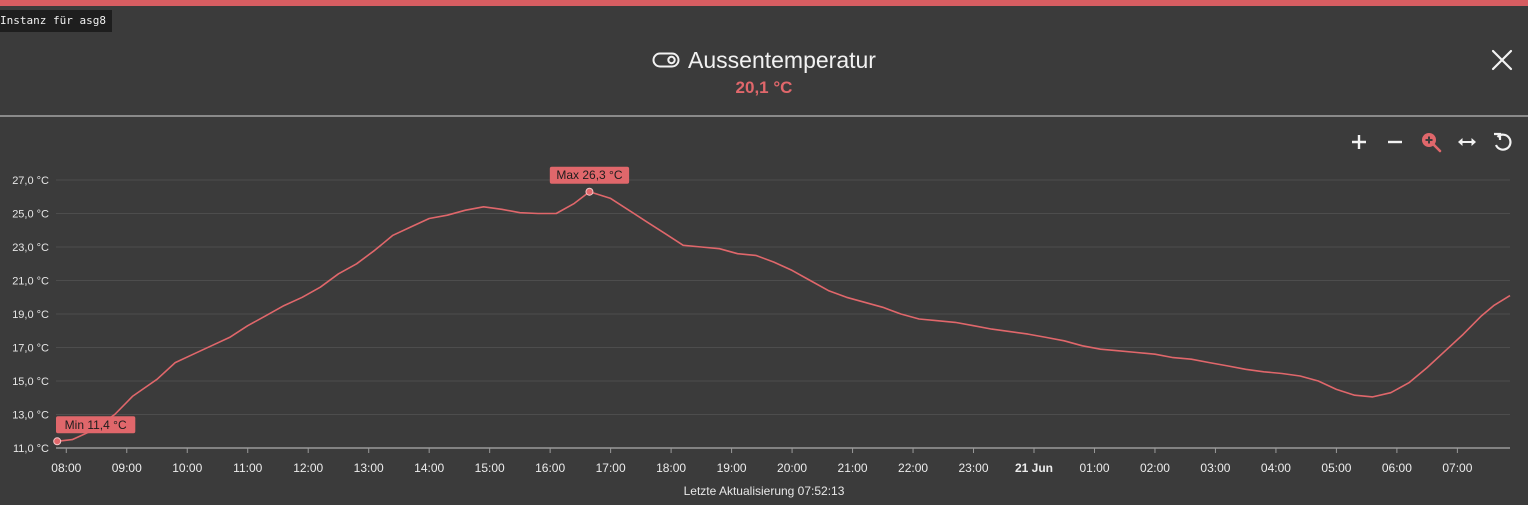  I want to click on min-label: Min 11,4 °C, so click(96, 425).